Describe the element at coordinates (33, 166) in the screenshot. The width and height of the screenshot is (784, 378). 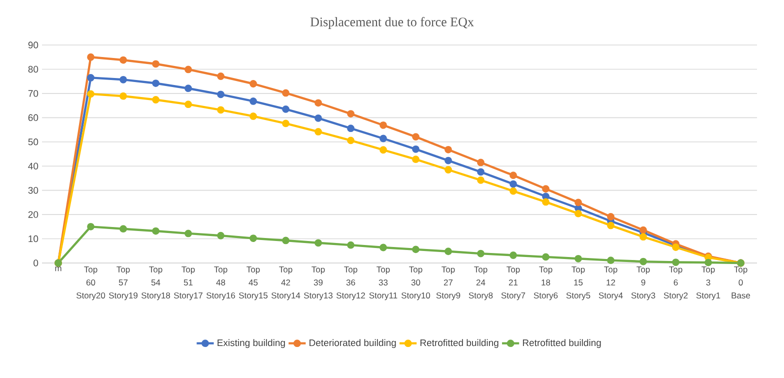
I see `y-tick-label: 40` at that location.